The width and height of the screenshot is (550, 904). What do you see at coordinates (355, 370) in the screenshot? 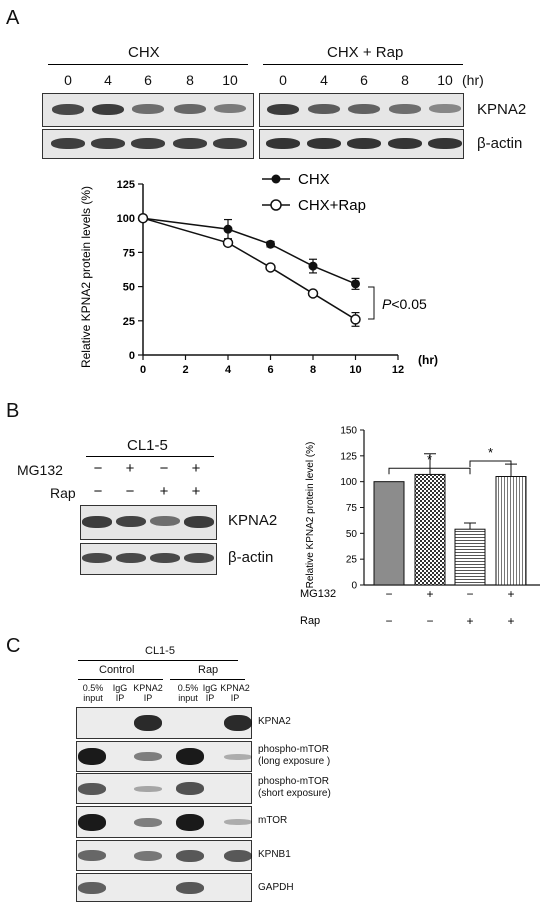
I see `x-tick-label: 10` at bounding box center [355, 370].